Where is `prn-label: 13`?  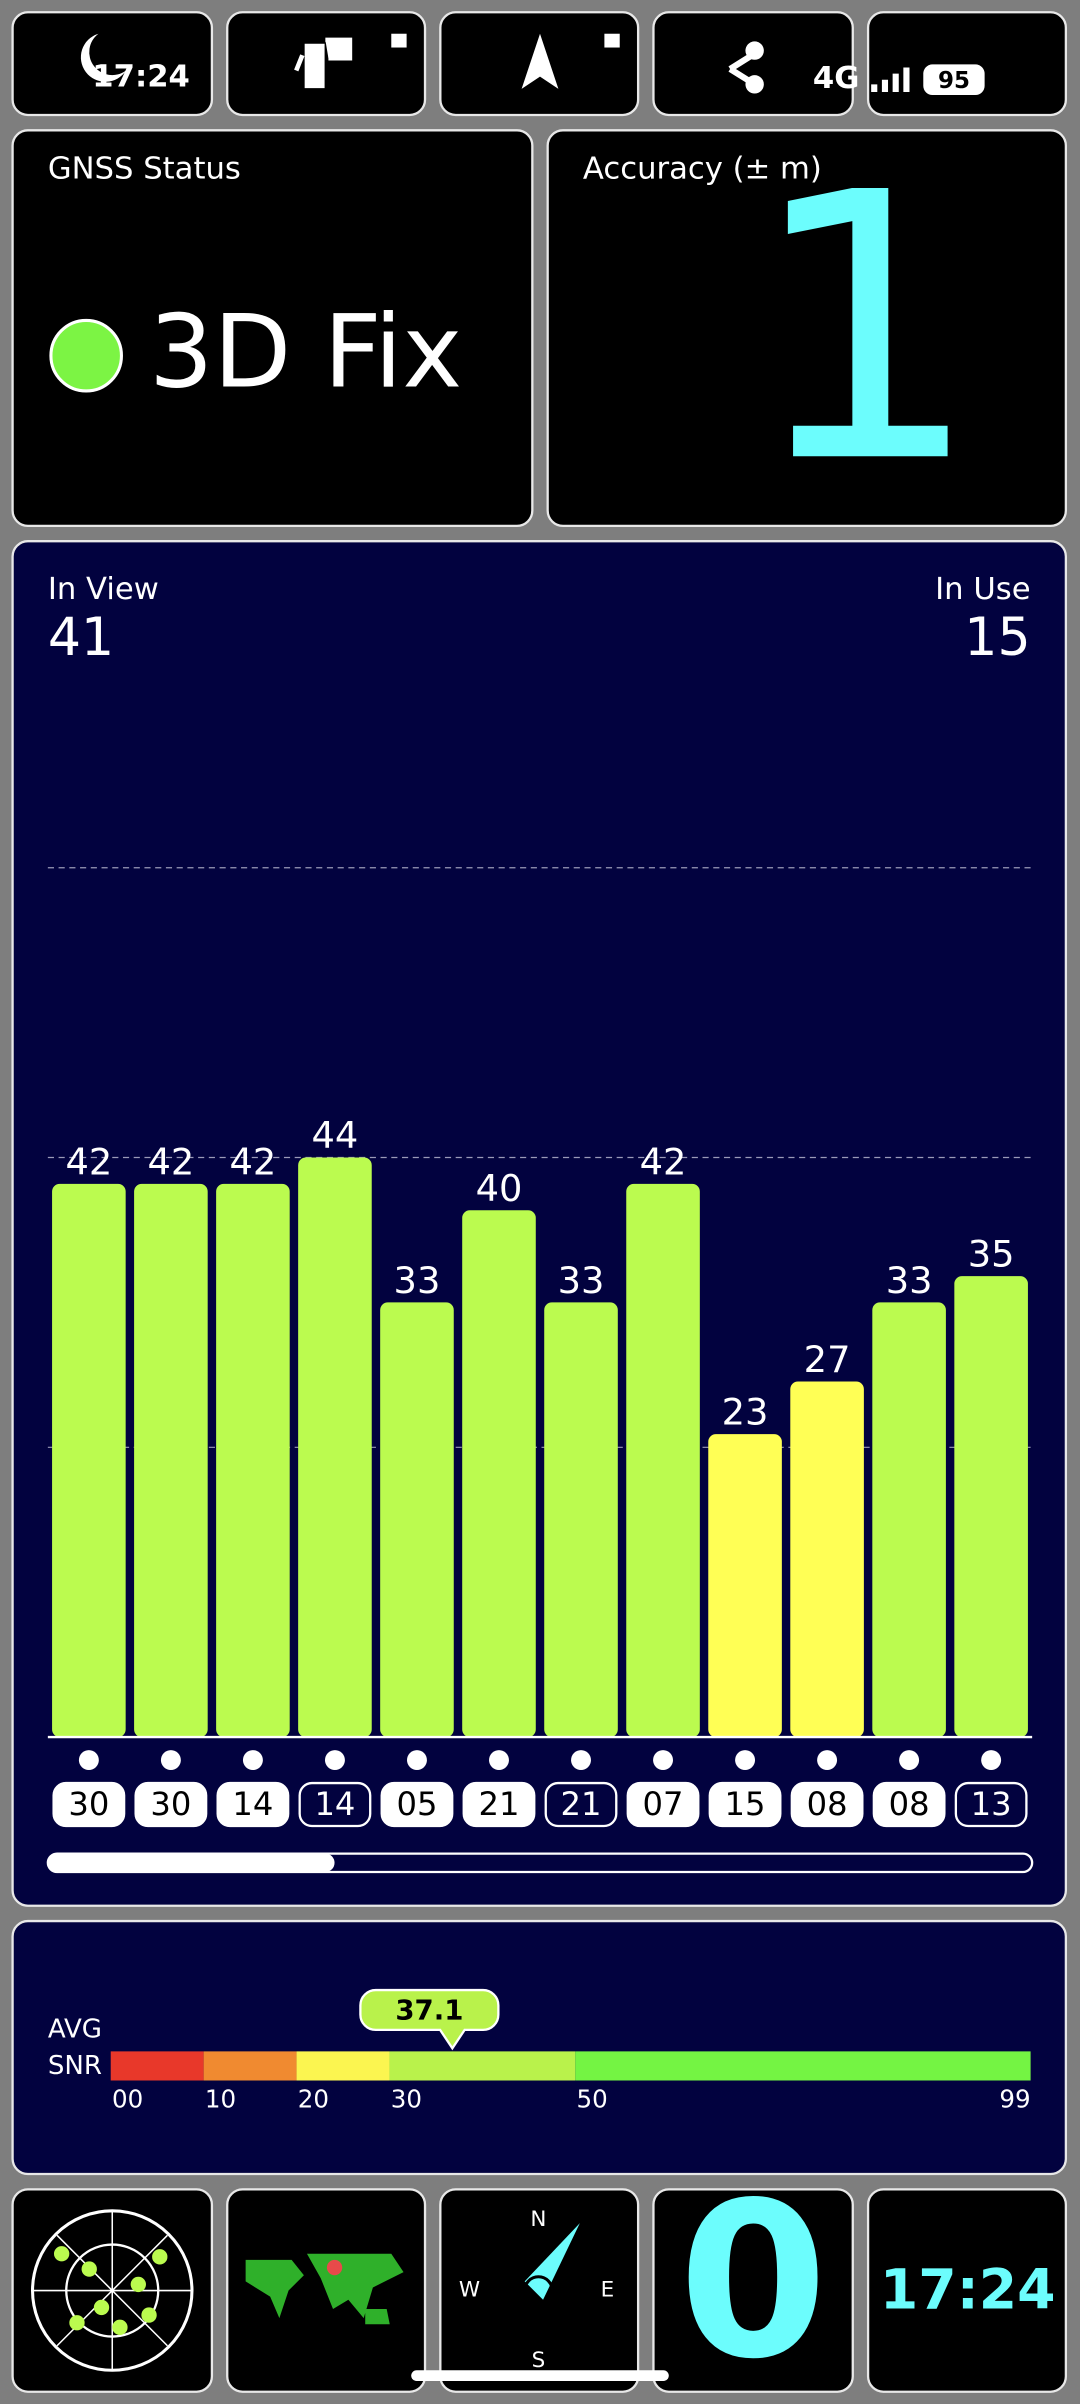 prn-label: 13 is located at coordinates (991, 1804).